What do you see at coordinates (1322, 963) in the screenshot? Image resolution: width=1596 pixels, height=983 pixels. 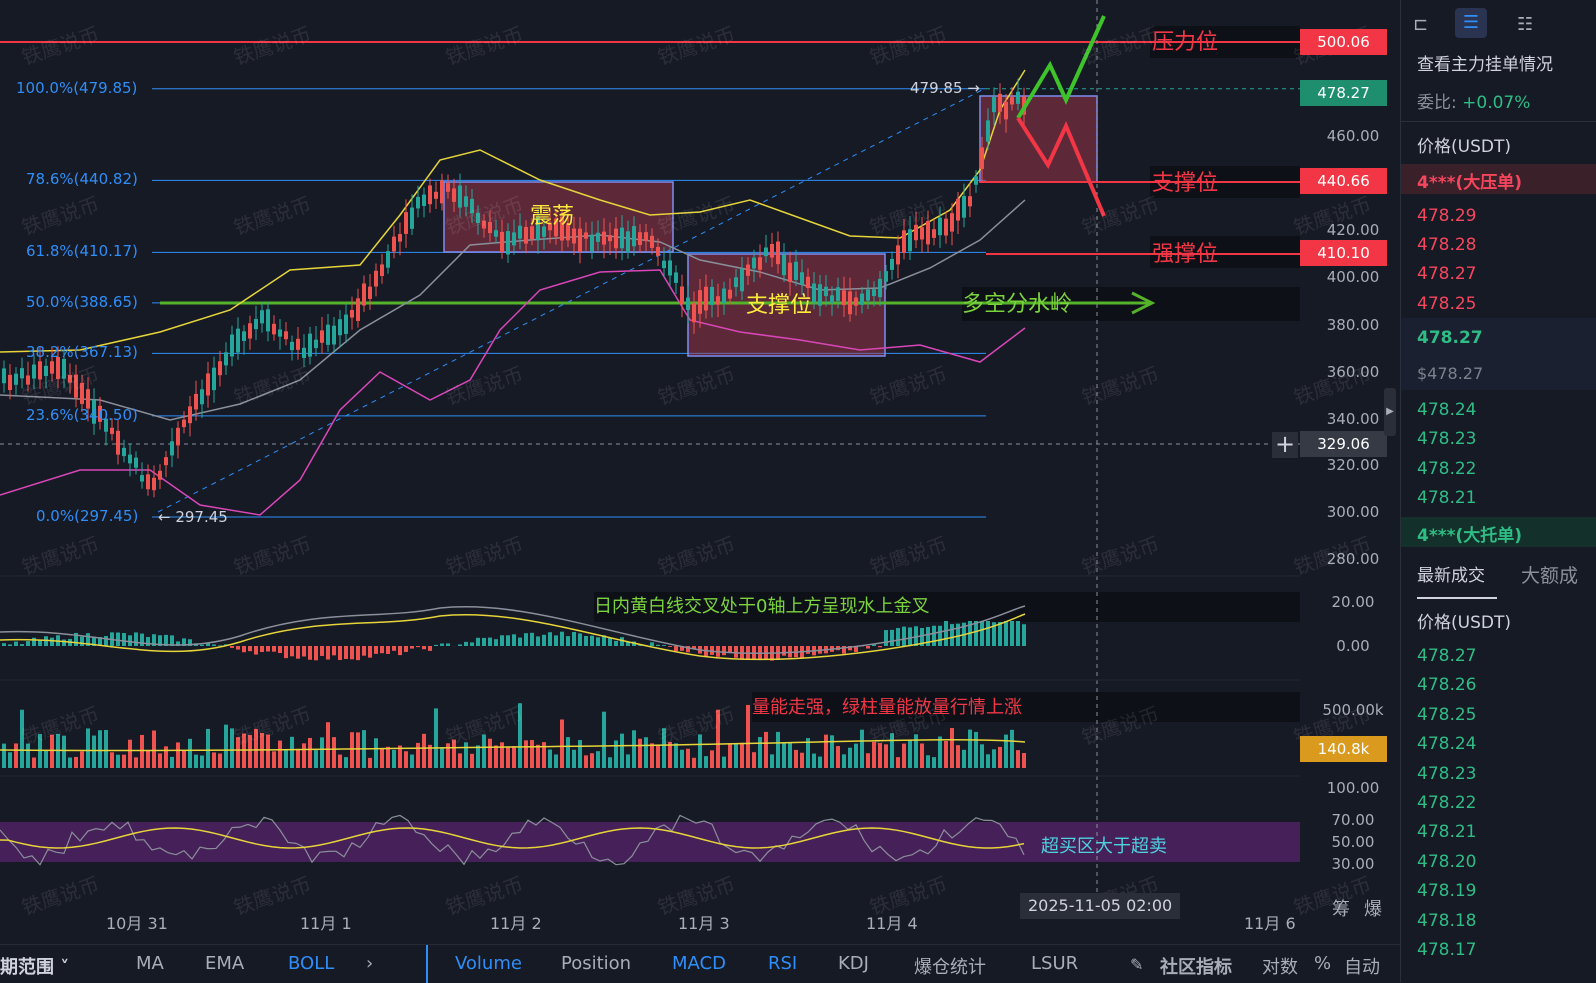 I see `percent-scale-button: %` at bounding box center [1322, 963].